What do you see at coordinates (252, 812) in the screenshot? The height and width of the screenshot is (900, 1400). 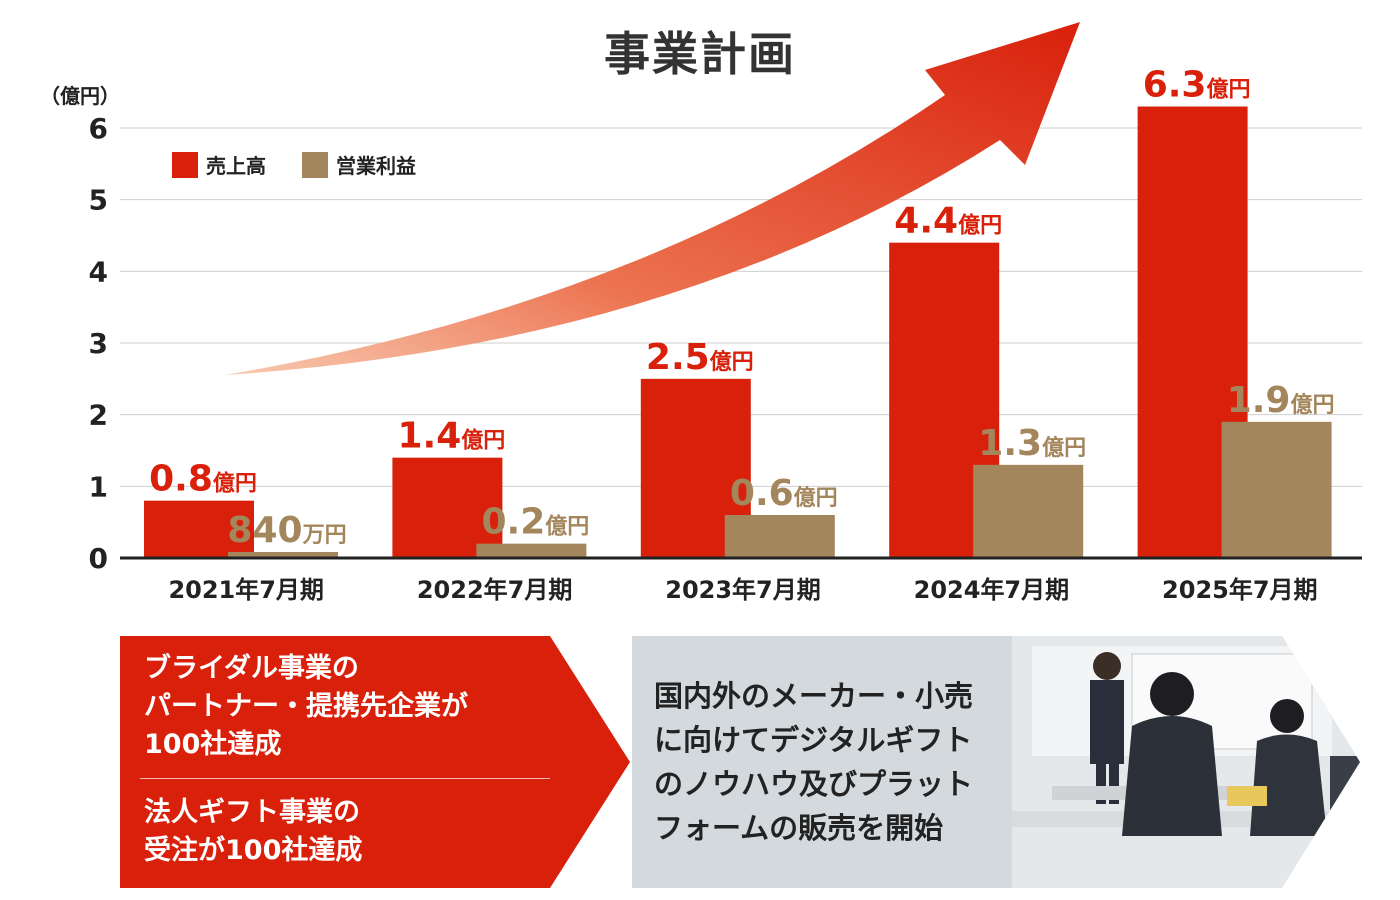 I see `corporate-line-1: 法人ギフト事業の` at bounding box center [252, 812].